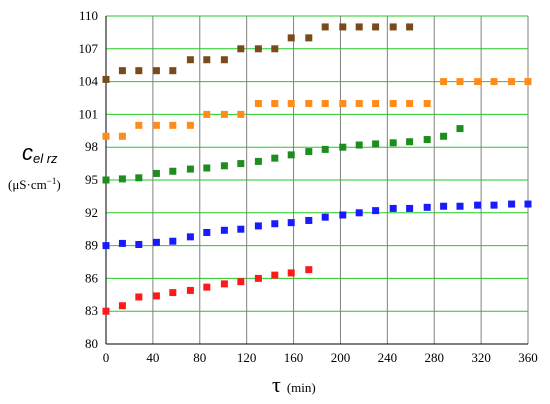 This screenshot has height=404, width=550. Describe the element at coordinates (51, 181) in the screenshot. I see `y-axis-unit-exponent: −1` at that location.